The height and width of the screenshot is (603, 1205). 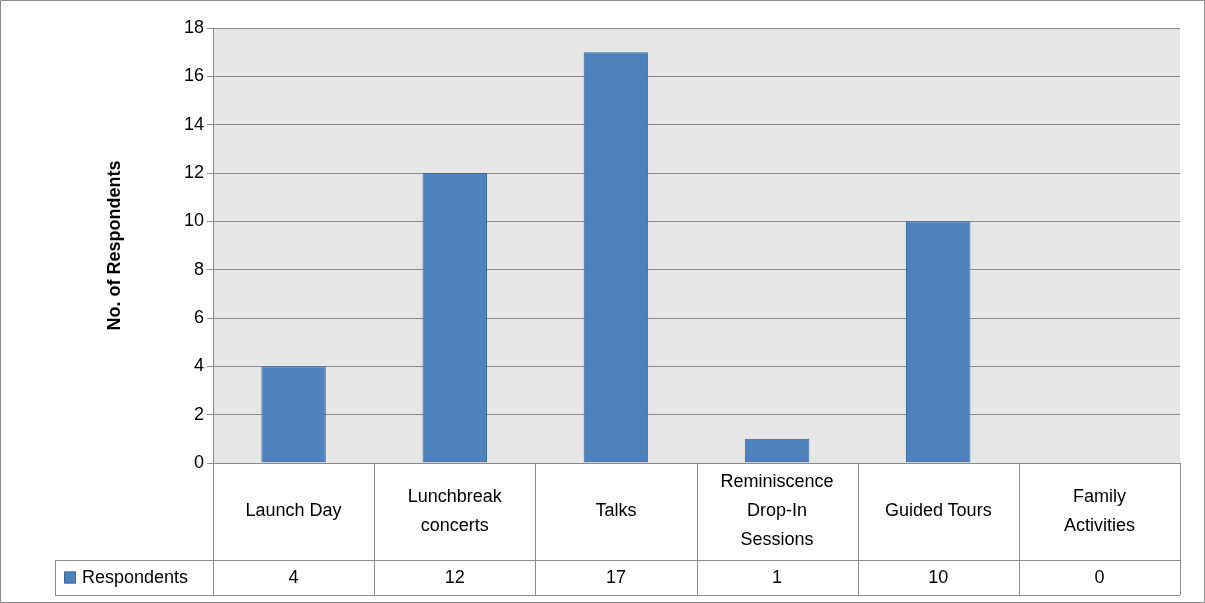 I want to click on x-tick-label: Reminiscence Drop-In Sessions, so click(x=777, y=510).